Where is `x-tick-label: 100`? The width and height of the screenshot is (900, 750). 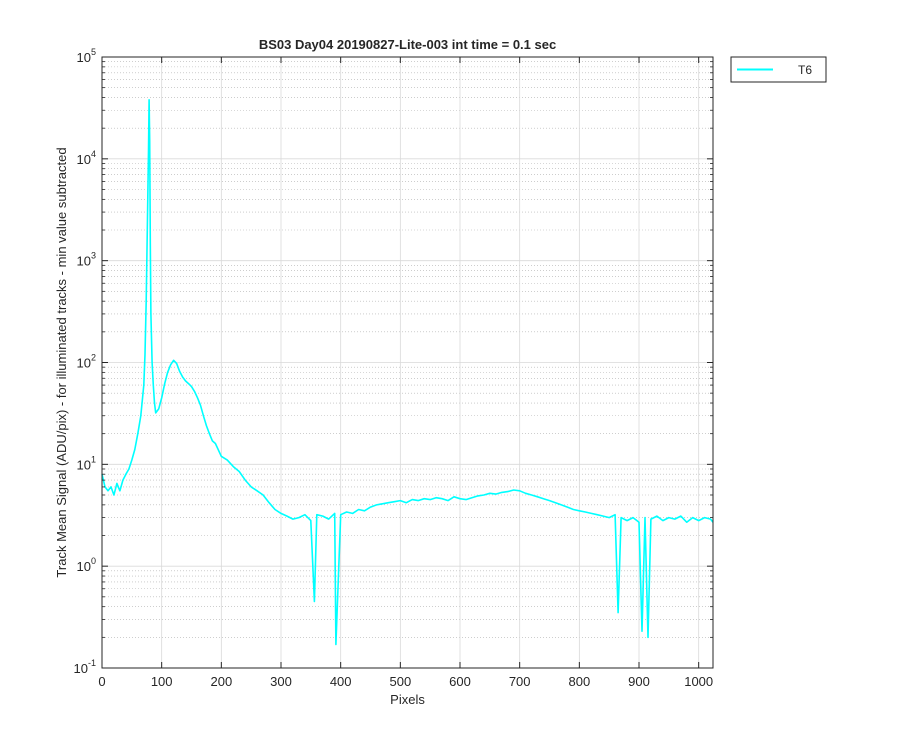 x-tick-label: 100 is located at coordinates (162, 681).